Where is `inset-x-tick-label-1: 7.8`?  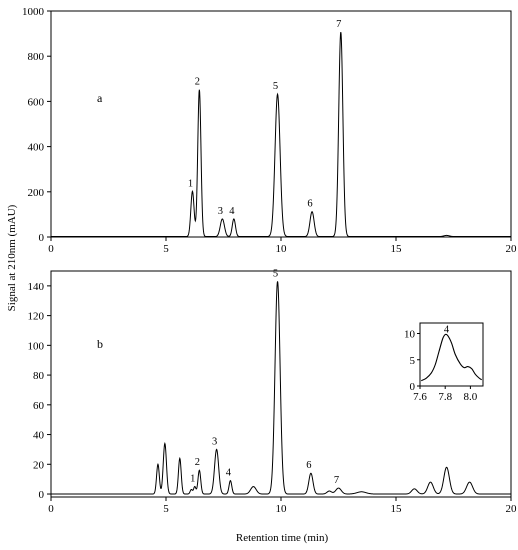
inset-x-tick-label-1: 7.8 is located at coordinates (445, 397).